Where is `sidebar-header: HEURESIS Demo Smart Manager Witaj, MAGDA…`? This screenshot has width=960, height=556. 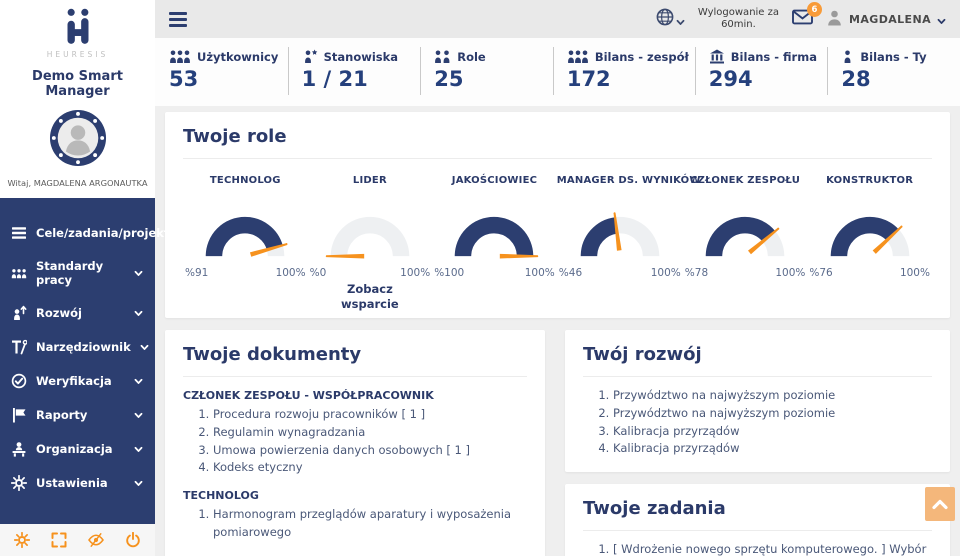 sidebar-header: HEURESIS Demo Smart Manager Witaj, MAGDA… is located at coordinates (77, 99).